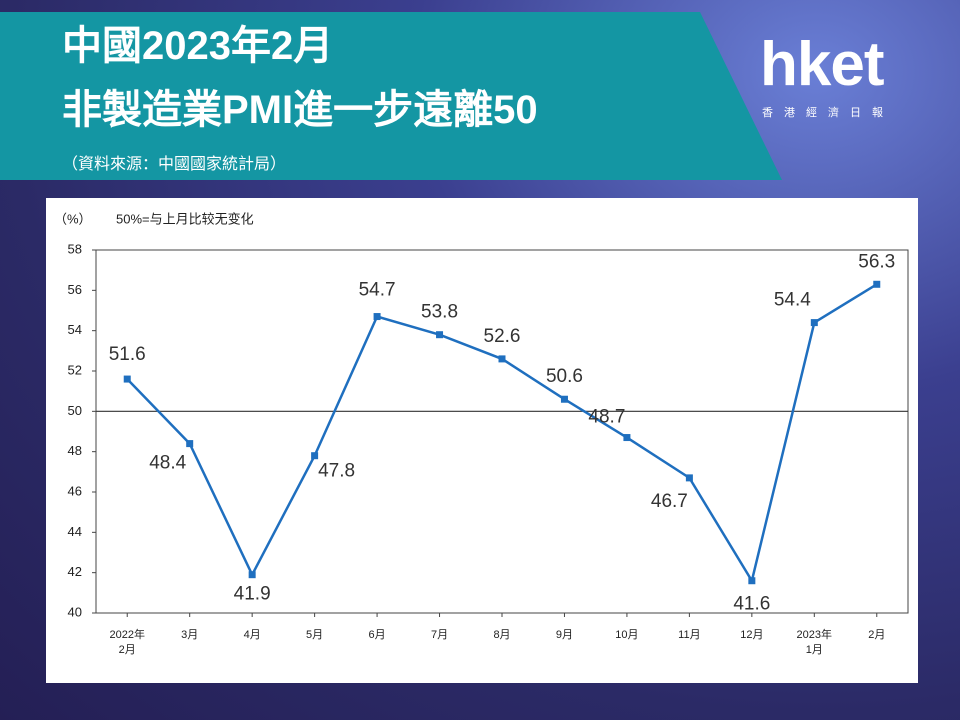 The height and width of the screenshot is (720, 960). What do you see at coordinates (669, 501) in the screenshot?
I see `data-label: 46.7` at bounding box center [669, 501].